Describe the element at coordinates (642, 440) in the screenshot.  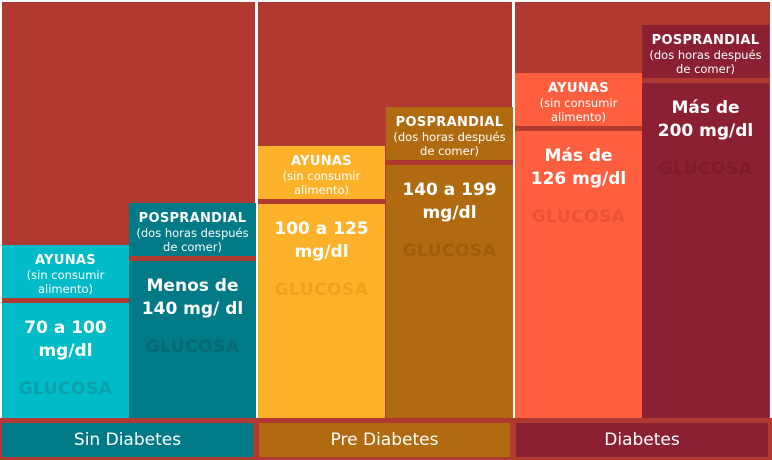
I see `category-diabetes: Diabetes` at that location.